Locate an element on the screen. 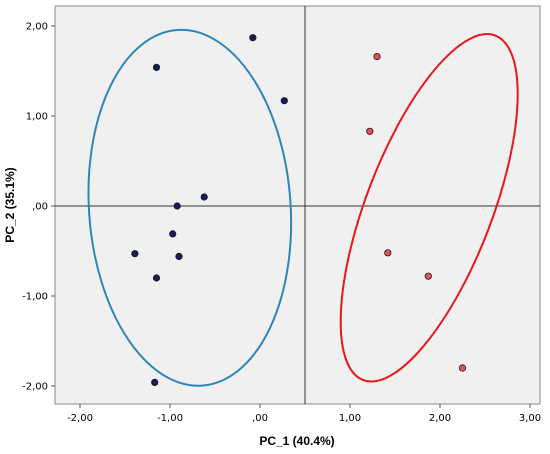  x-tick-label: 2,00 is located at coordinates (440, 418).